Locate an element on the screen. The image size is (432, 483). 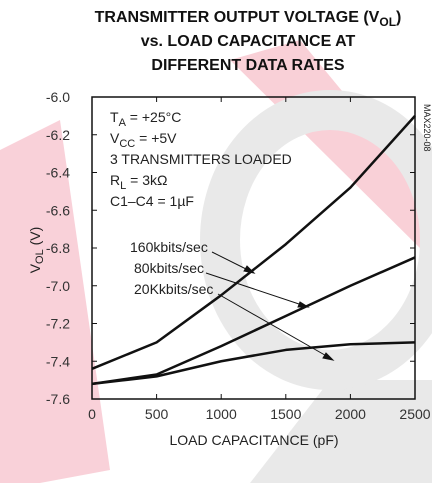
condition-part: 3 TRANSMITTERS LOADED is located at coordinates (201, 159).